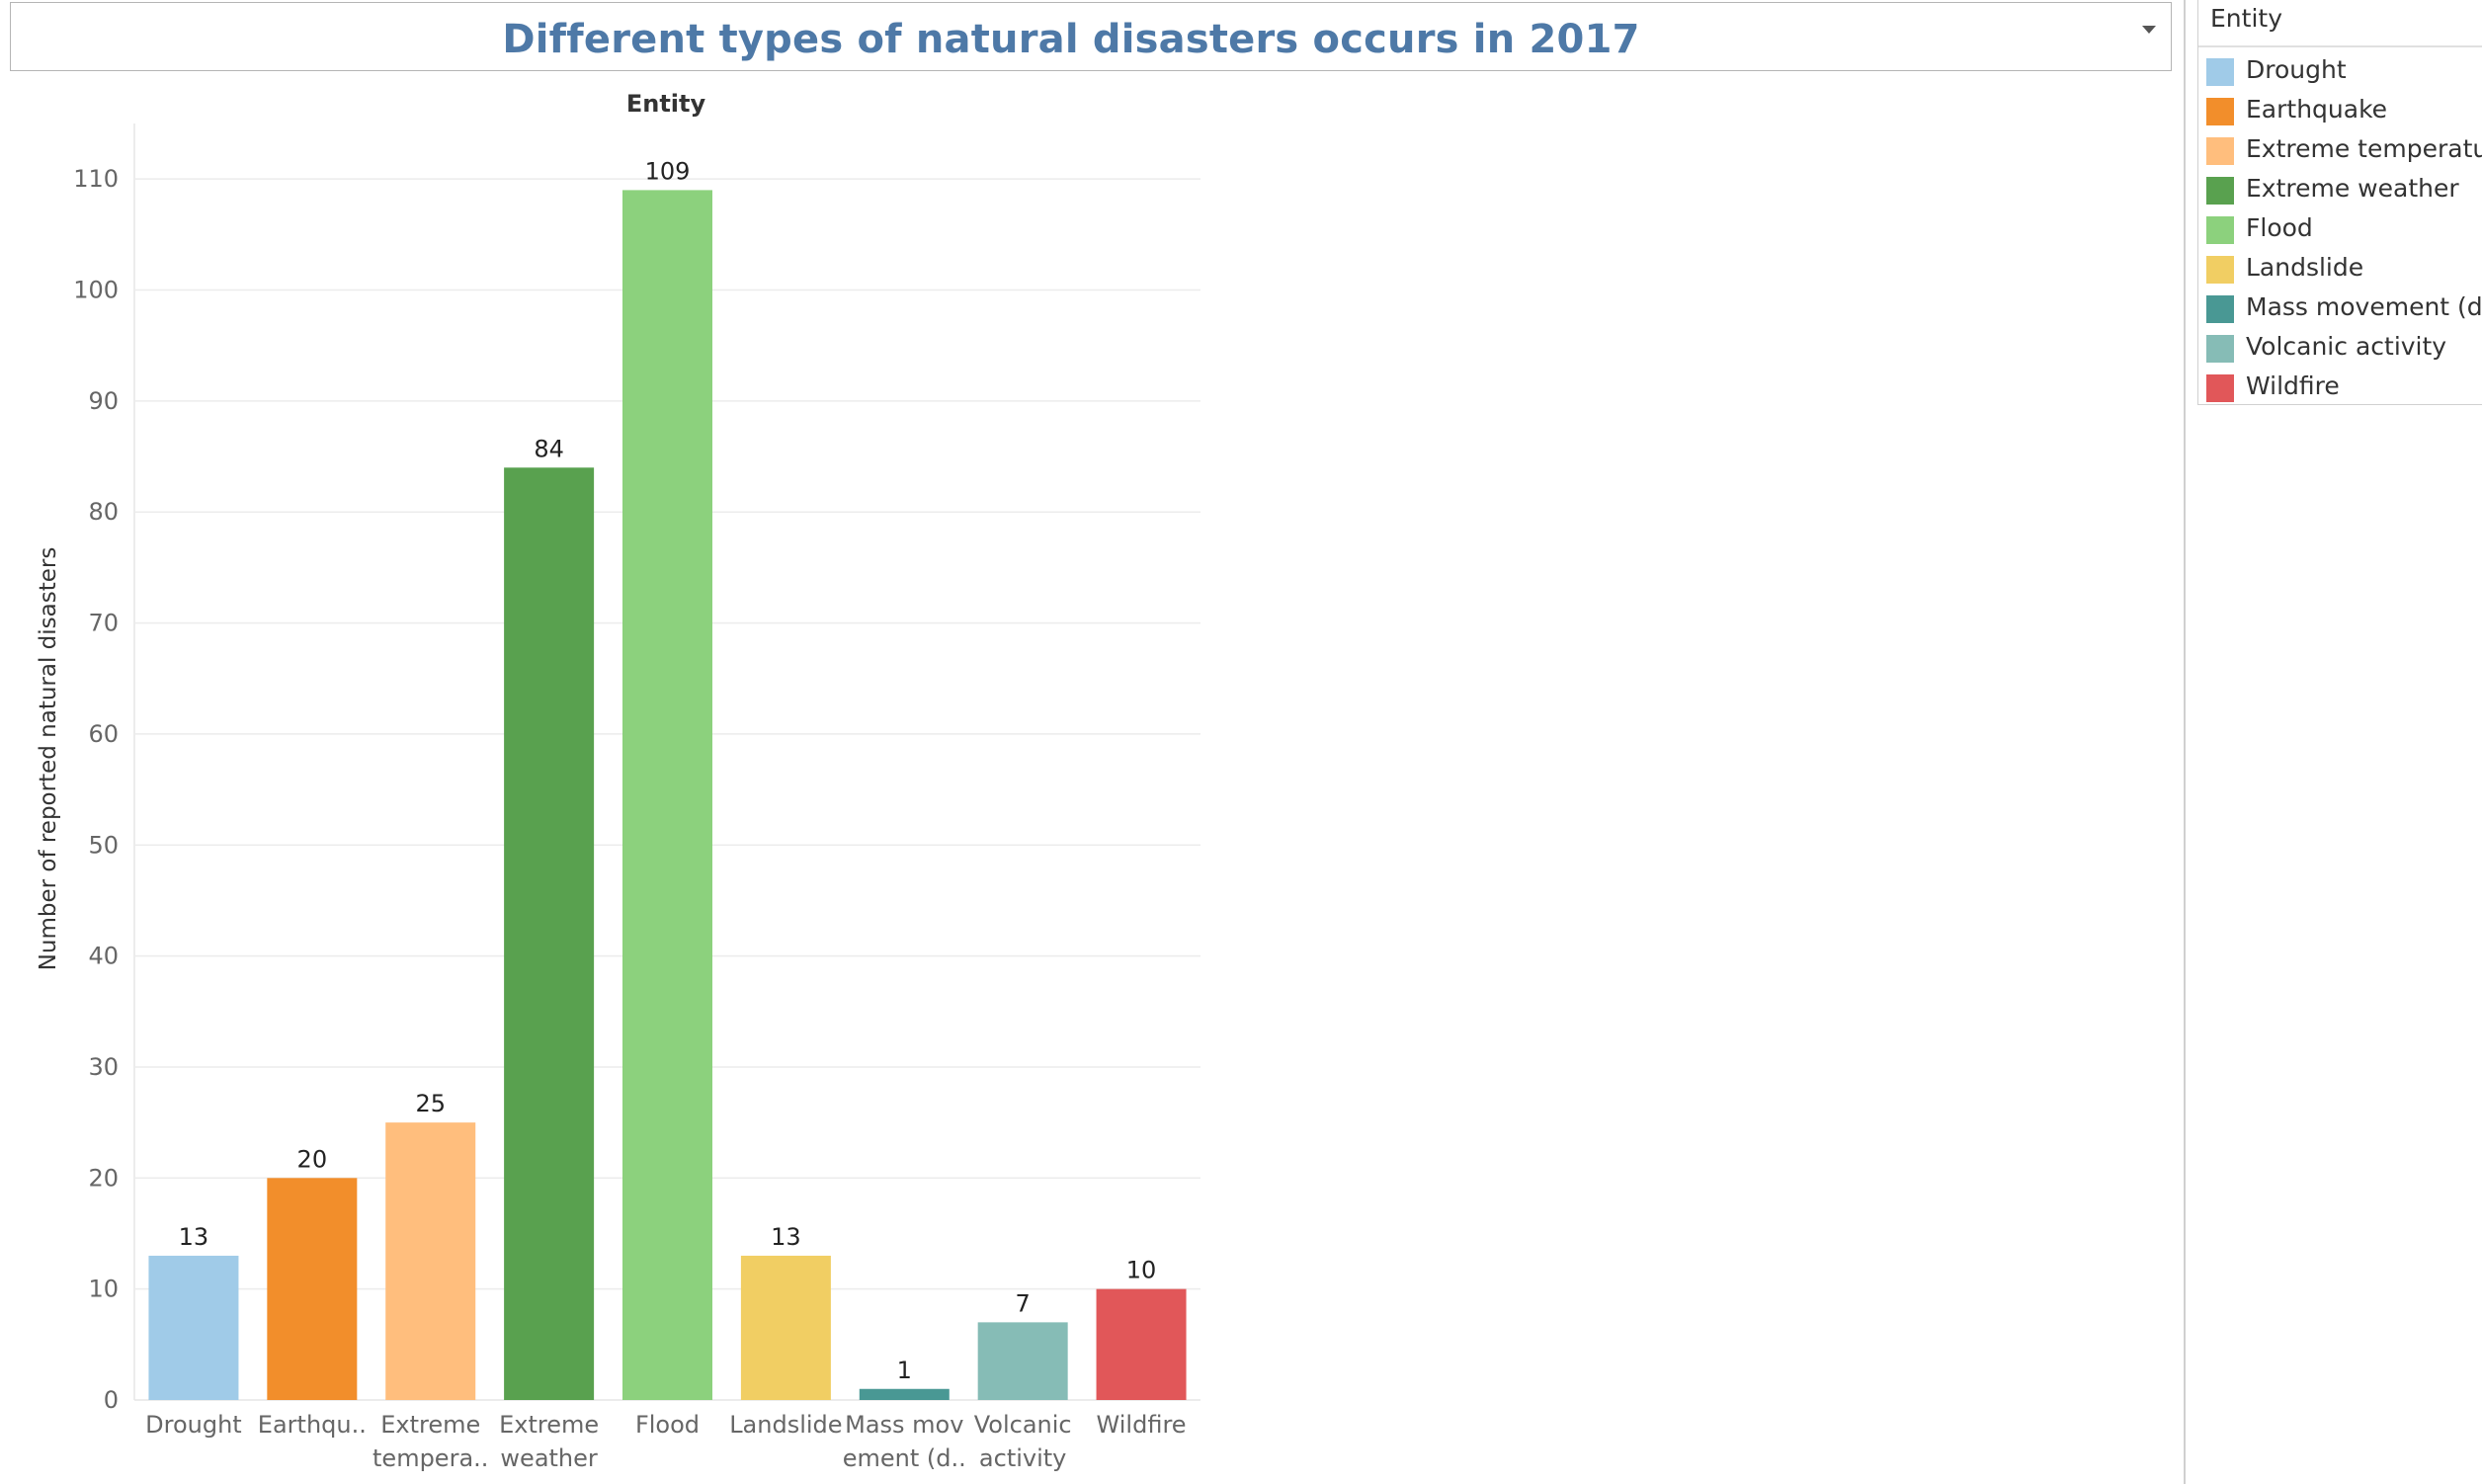 The width and height of the screenshot is (2482, 1484). I want to click on column-header: Entity, so click(666, 104).